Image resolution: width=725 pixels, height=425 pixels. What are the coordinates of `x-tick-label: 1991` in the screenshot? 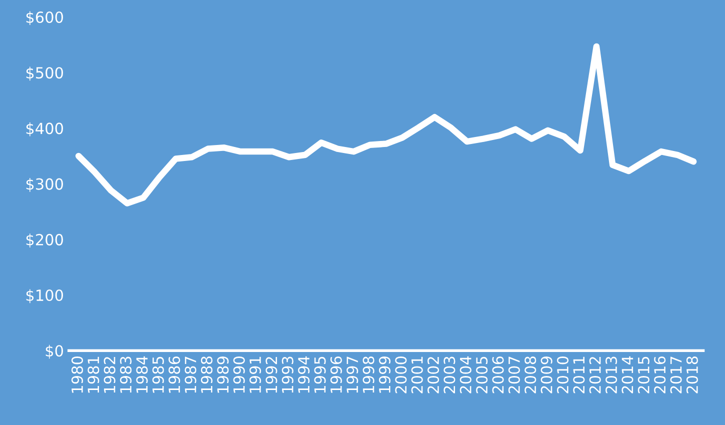 It's located at (255, 374).